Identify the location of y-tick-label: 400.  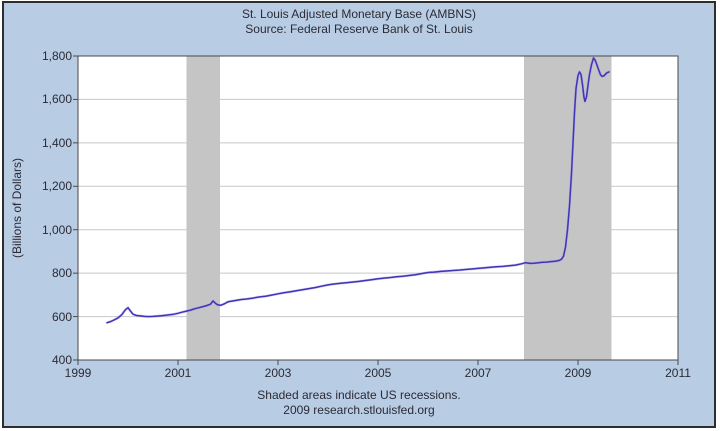
(61, 360).